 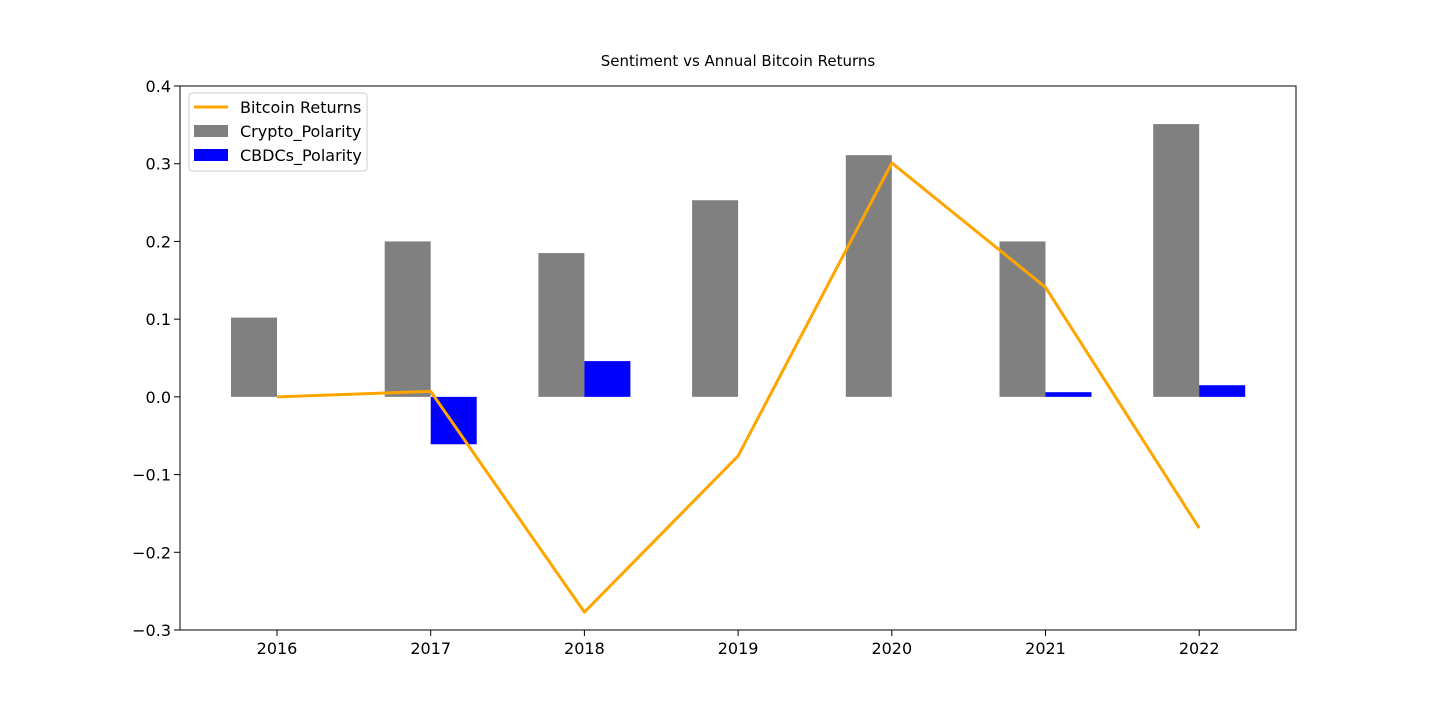 I want to click on y-tick-label: −0.2, so click(x=151, y=552).